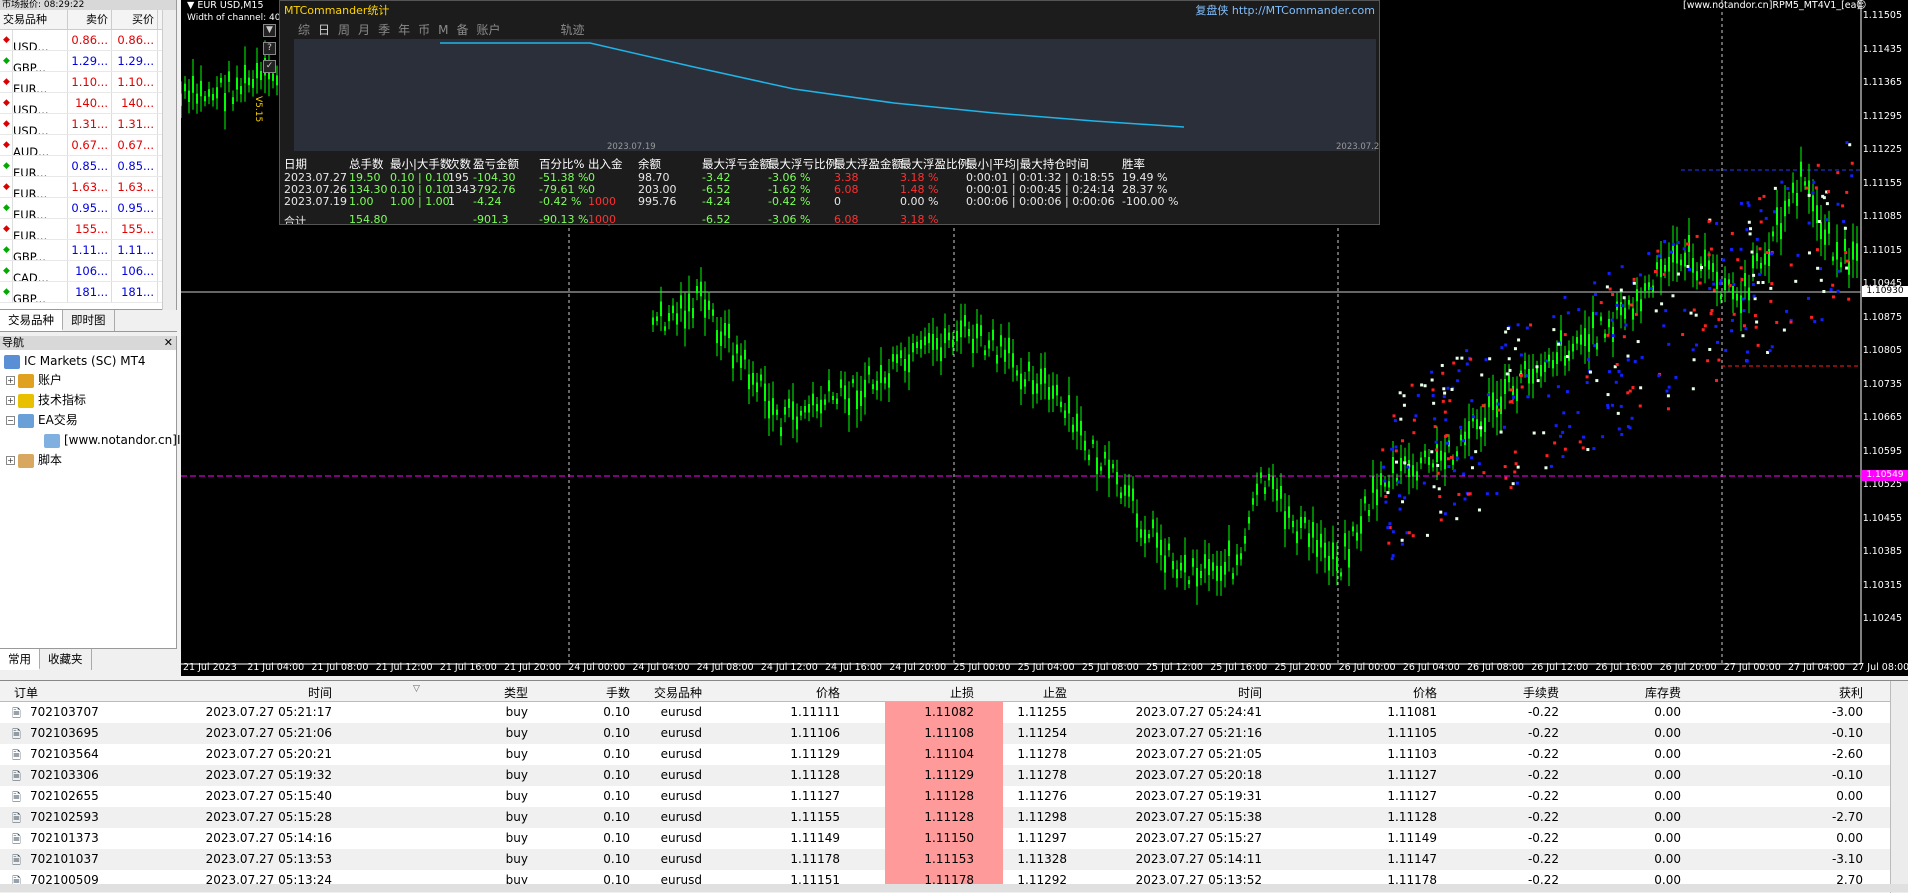 This screenshot has width=1908, height=893. Describe the element at coordinates (135, 19) in the screenshot. I see `col-ask: 买价` at that location.